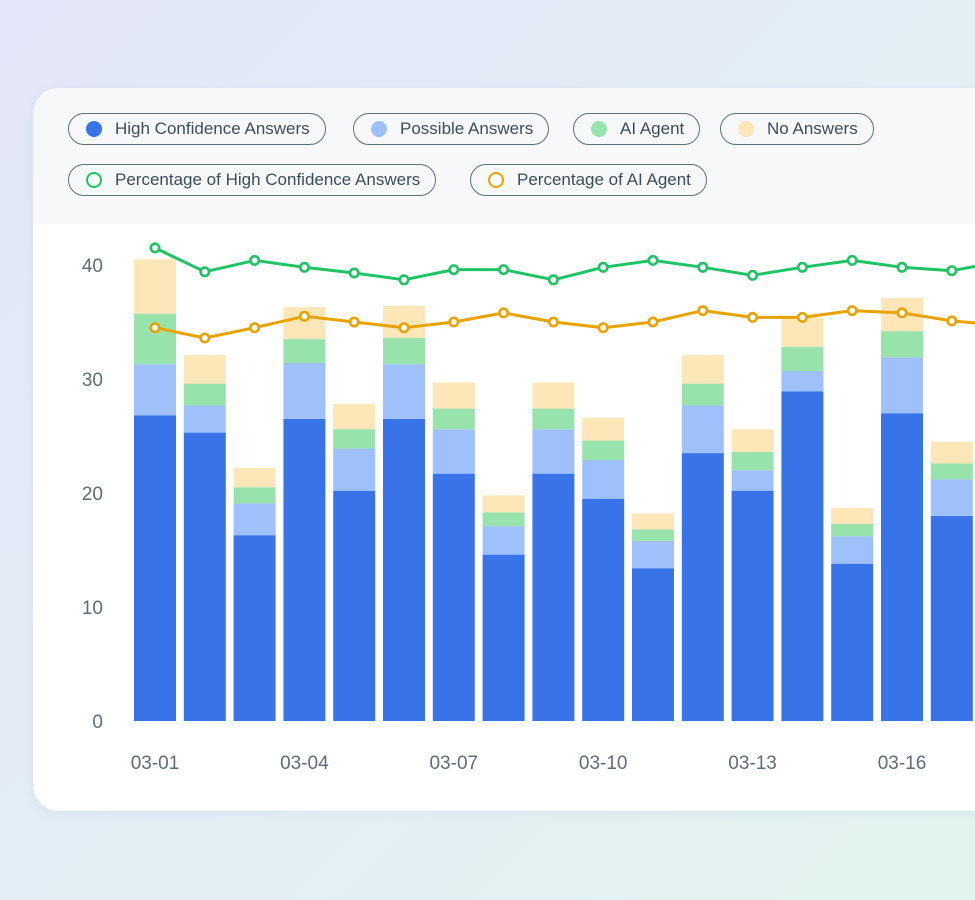  What do you see at coordinates (603, 763) in the screenshot?
I see `x-tick-label: 03-10` at bounding box center [603, 763].